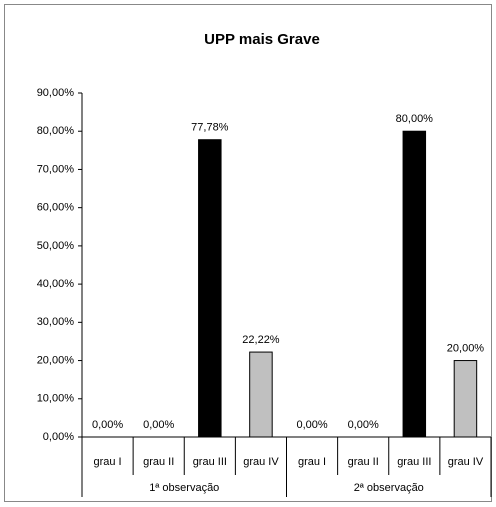 This screenshot has height=507, width=496. Describe the element at coordinates (56, 360) in the screenshot. I see `y-tick-label: 20,00%` at that location.